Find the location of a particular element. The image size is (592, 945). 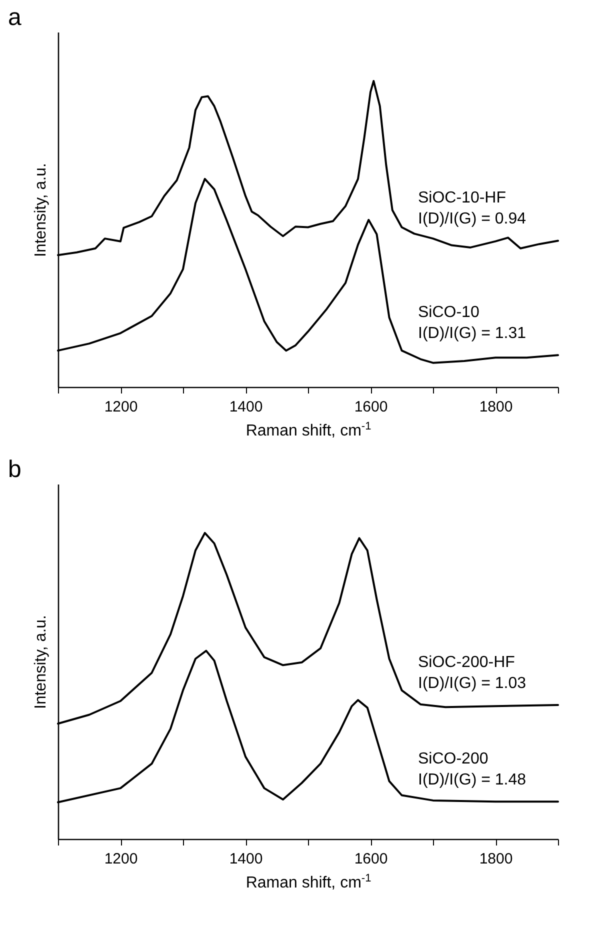

series-label: SiOC-200-HF is located at coordinates (467, 662).